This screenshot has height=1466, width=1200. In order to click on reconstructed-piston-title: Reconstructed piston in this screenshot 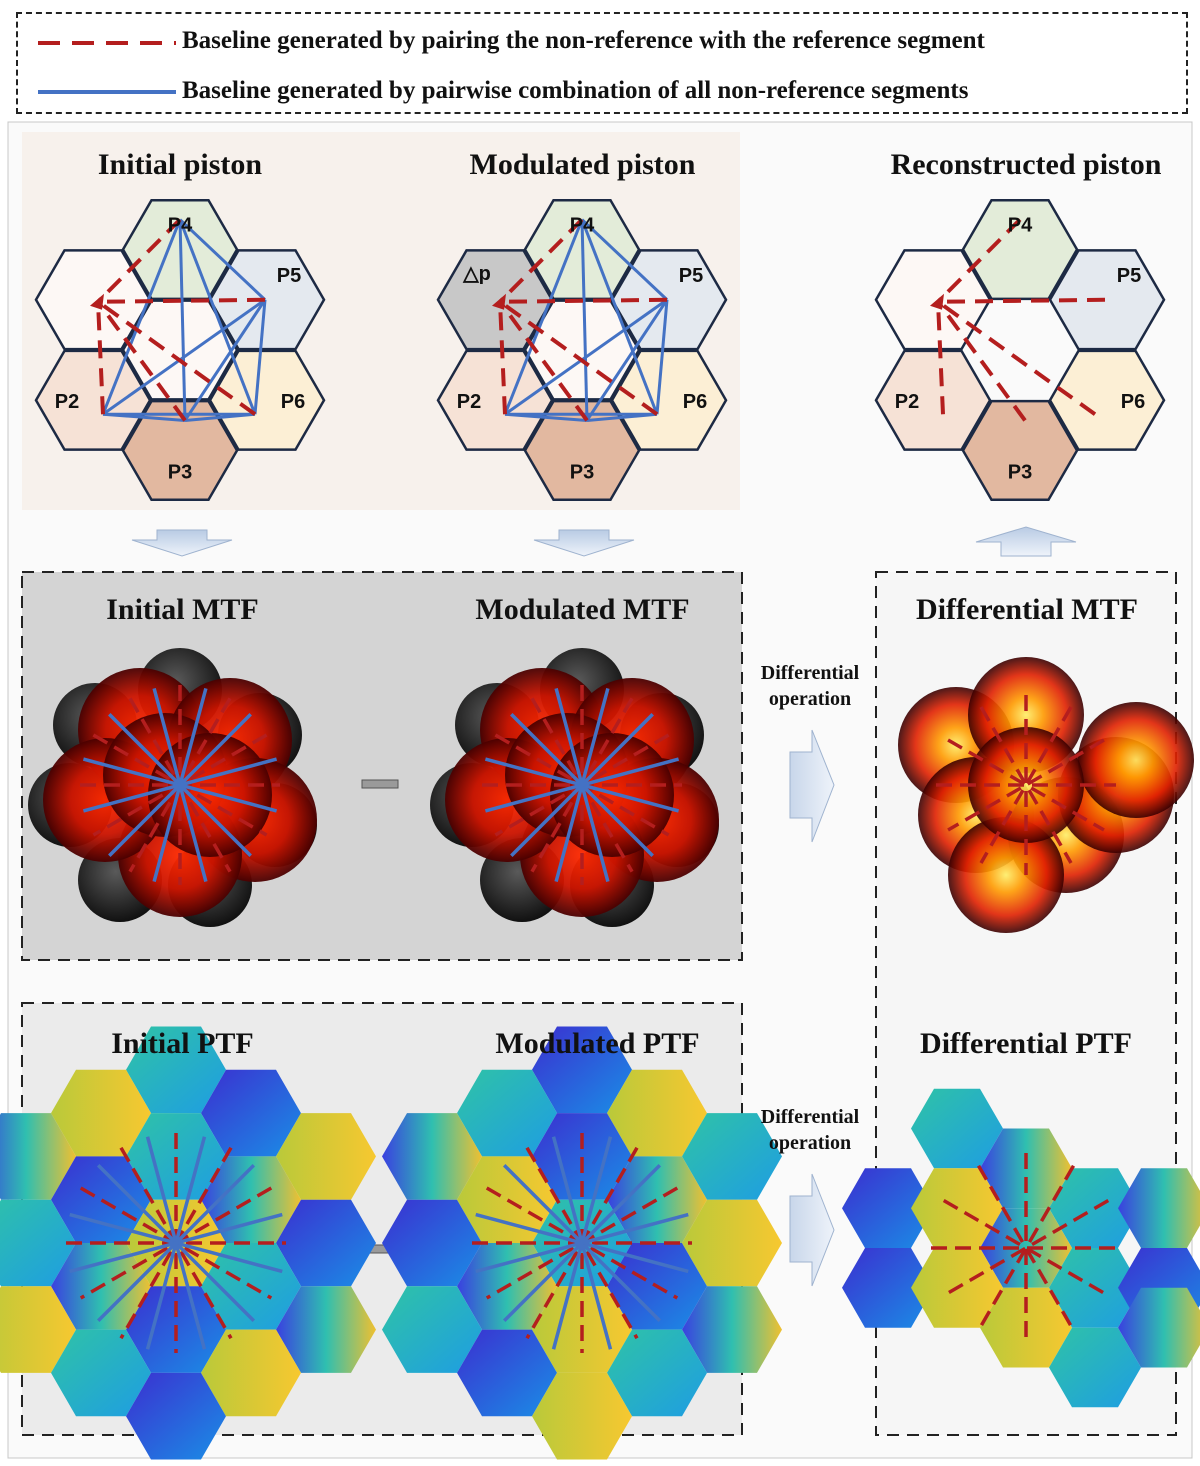, I will do `click(1026, 164)`.